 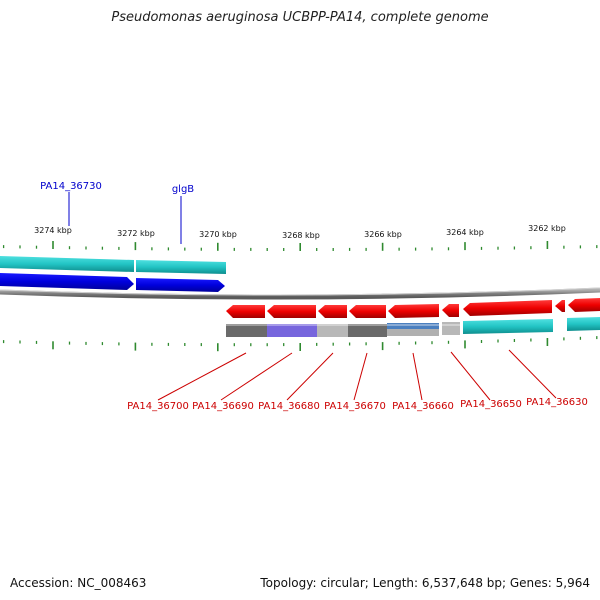 I want to click on accession-text: Accession: NC_008463, so click(x=78, y=583).